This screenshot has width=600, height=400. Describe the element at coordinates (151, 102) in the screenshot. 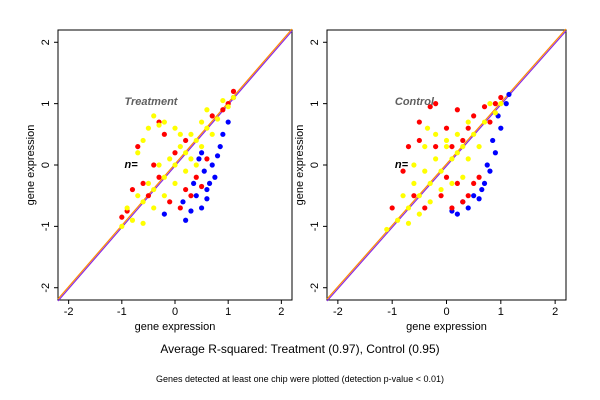

I see `panel-1-panel-title: Treatment` at that location.